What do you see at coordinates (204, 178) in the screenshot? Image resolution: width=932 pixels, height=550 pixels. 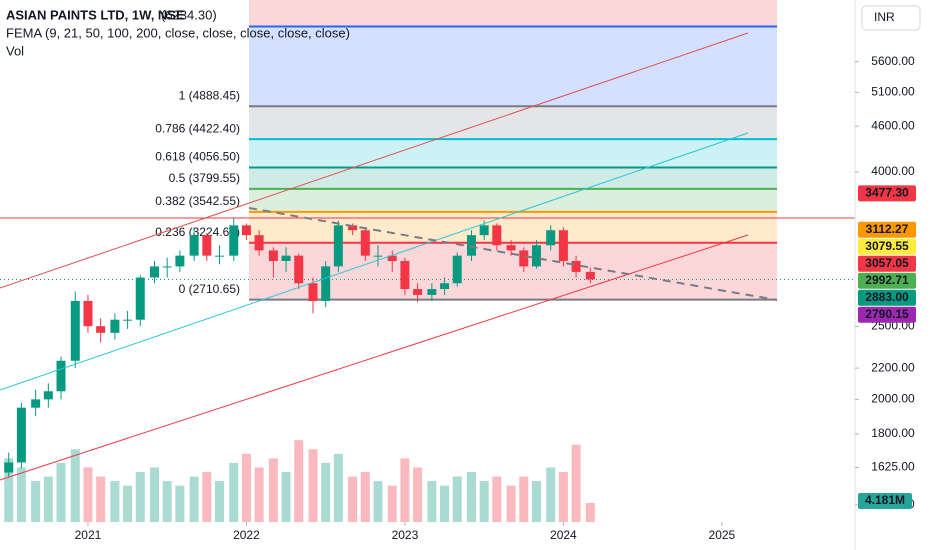 I see `fib-label: 0.5 (3799.55)` at bounding box center [204, 178].